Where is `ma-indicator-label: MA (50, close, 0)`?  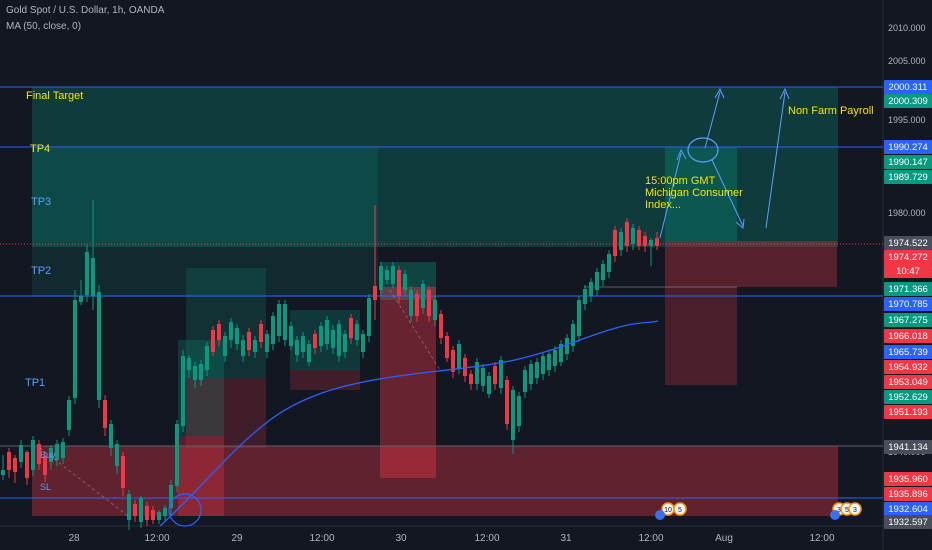 ma-indicator-label: MA (50, close, 0) is located at coordinates (44, 26).